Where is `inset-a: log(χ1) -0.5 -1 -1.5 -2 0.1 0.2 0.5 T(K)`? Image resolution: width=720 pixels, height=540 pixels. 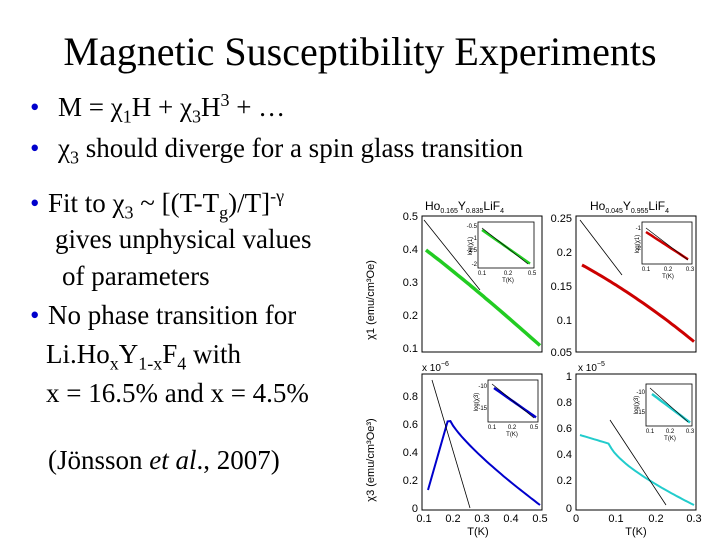
inset-a: log(χ1) -0.5 -1 -1.5 -2 0.1 0.2 0.5 T(K) is located at coordinates (502, 252).